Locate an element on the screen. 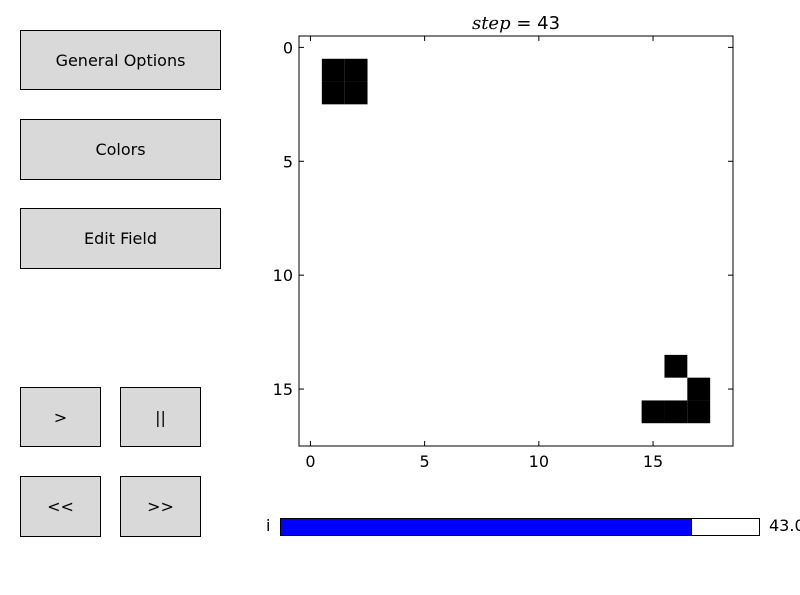  plot-title-step-value: 43 is located at coordinates (548, 23).